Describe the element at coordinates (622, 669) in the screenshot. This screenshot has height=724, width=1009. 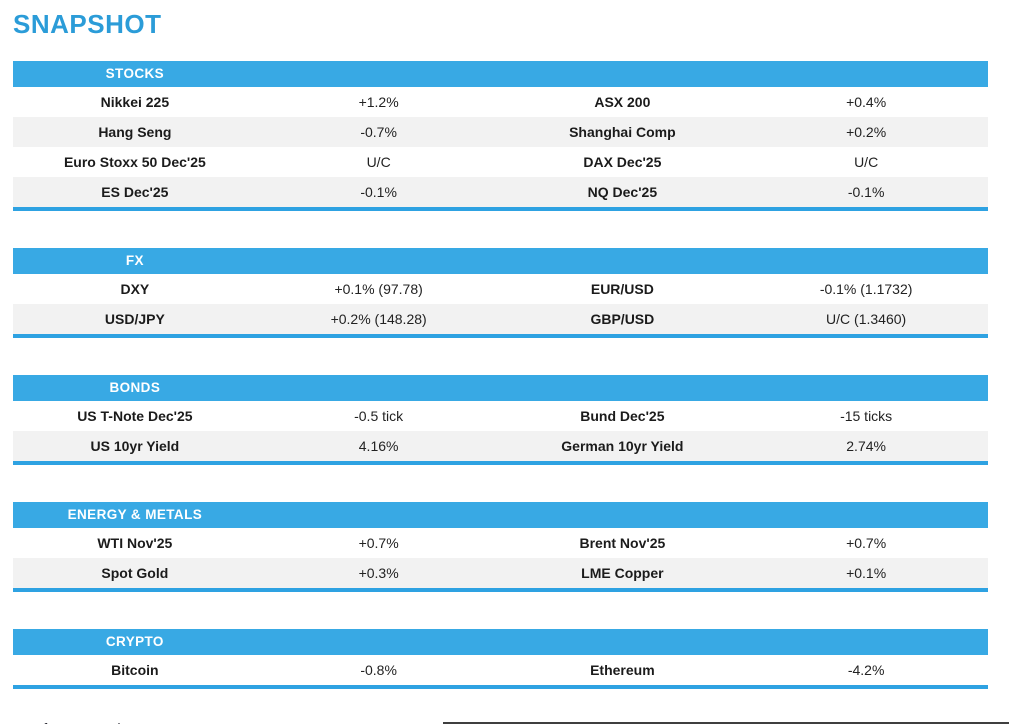
I see `instrument-label: Ethereum` at that location.